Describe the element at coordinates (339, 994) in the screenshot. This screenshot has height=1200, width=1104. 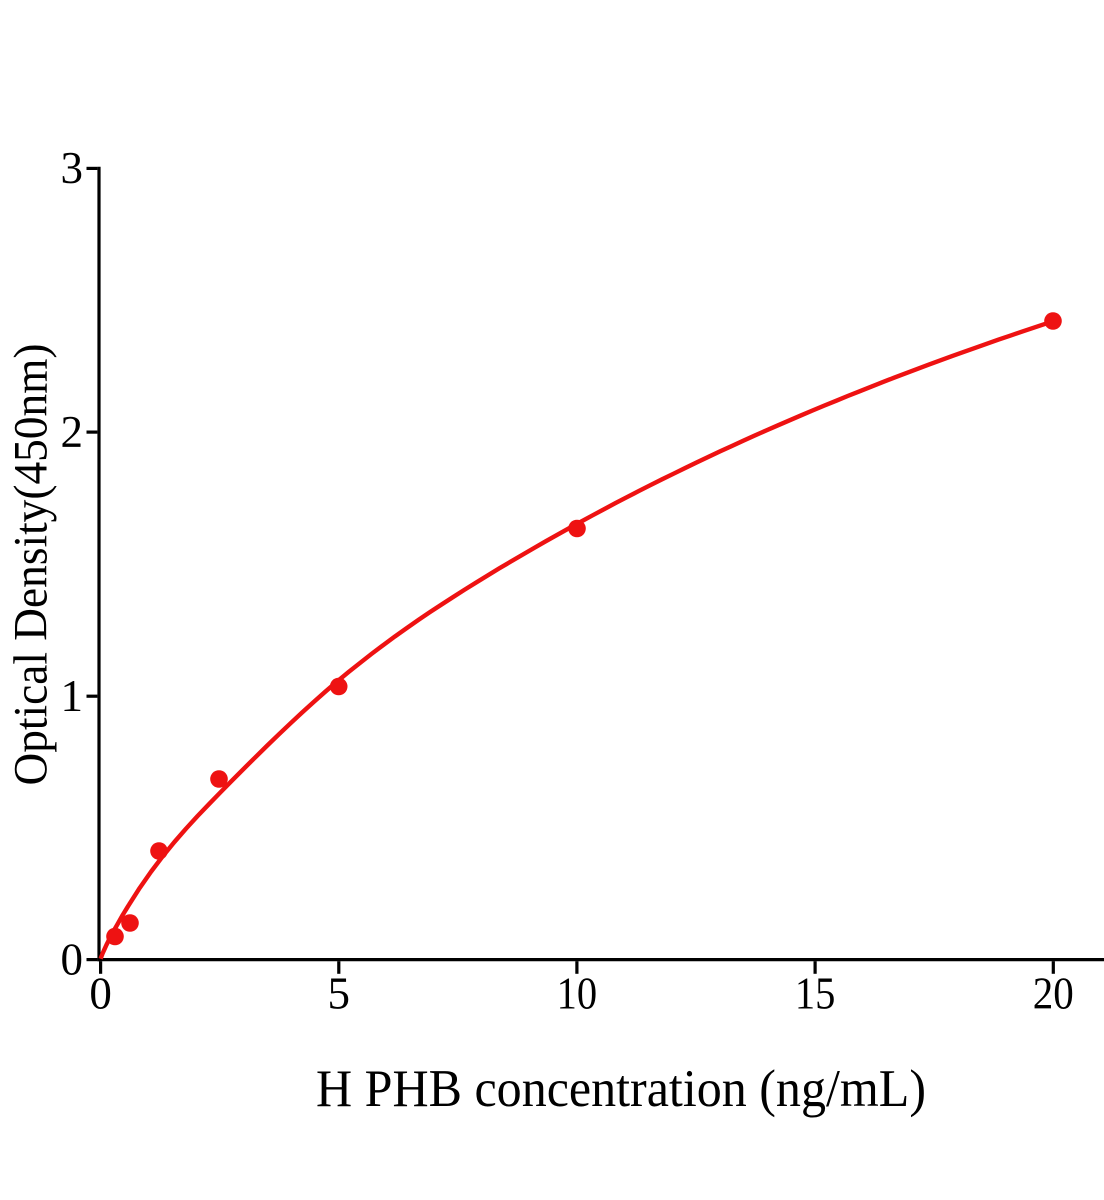
I see `svg-text: 5` at that location.